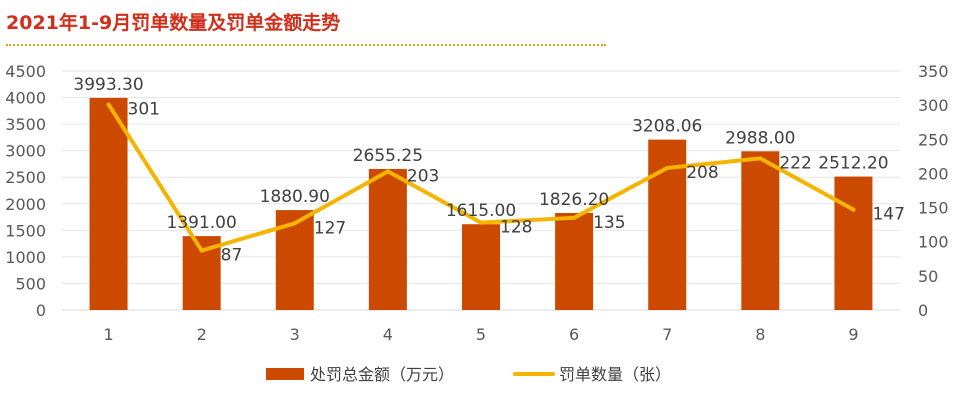  I want to click on y-right-tick-label: 350, so click(933, 71).